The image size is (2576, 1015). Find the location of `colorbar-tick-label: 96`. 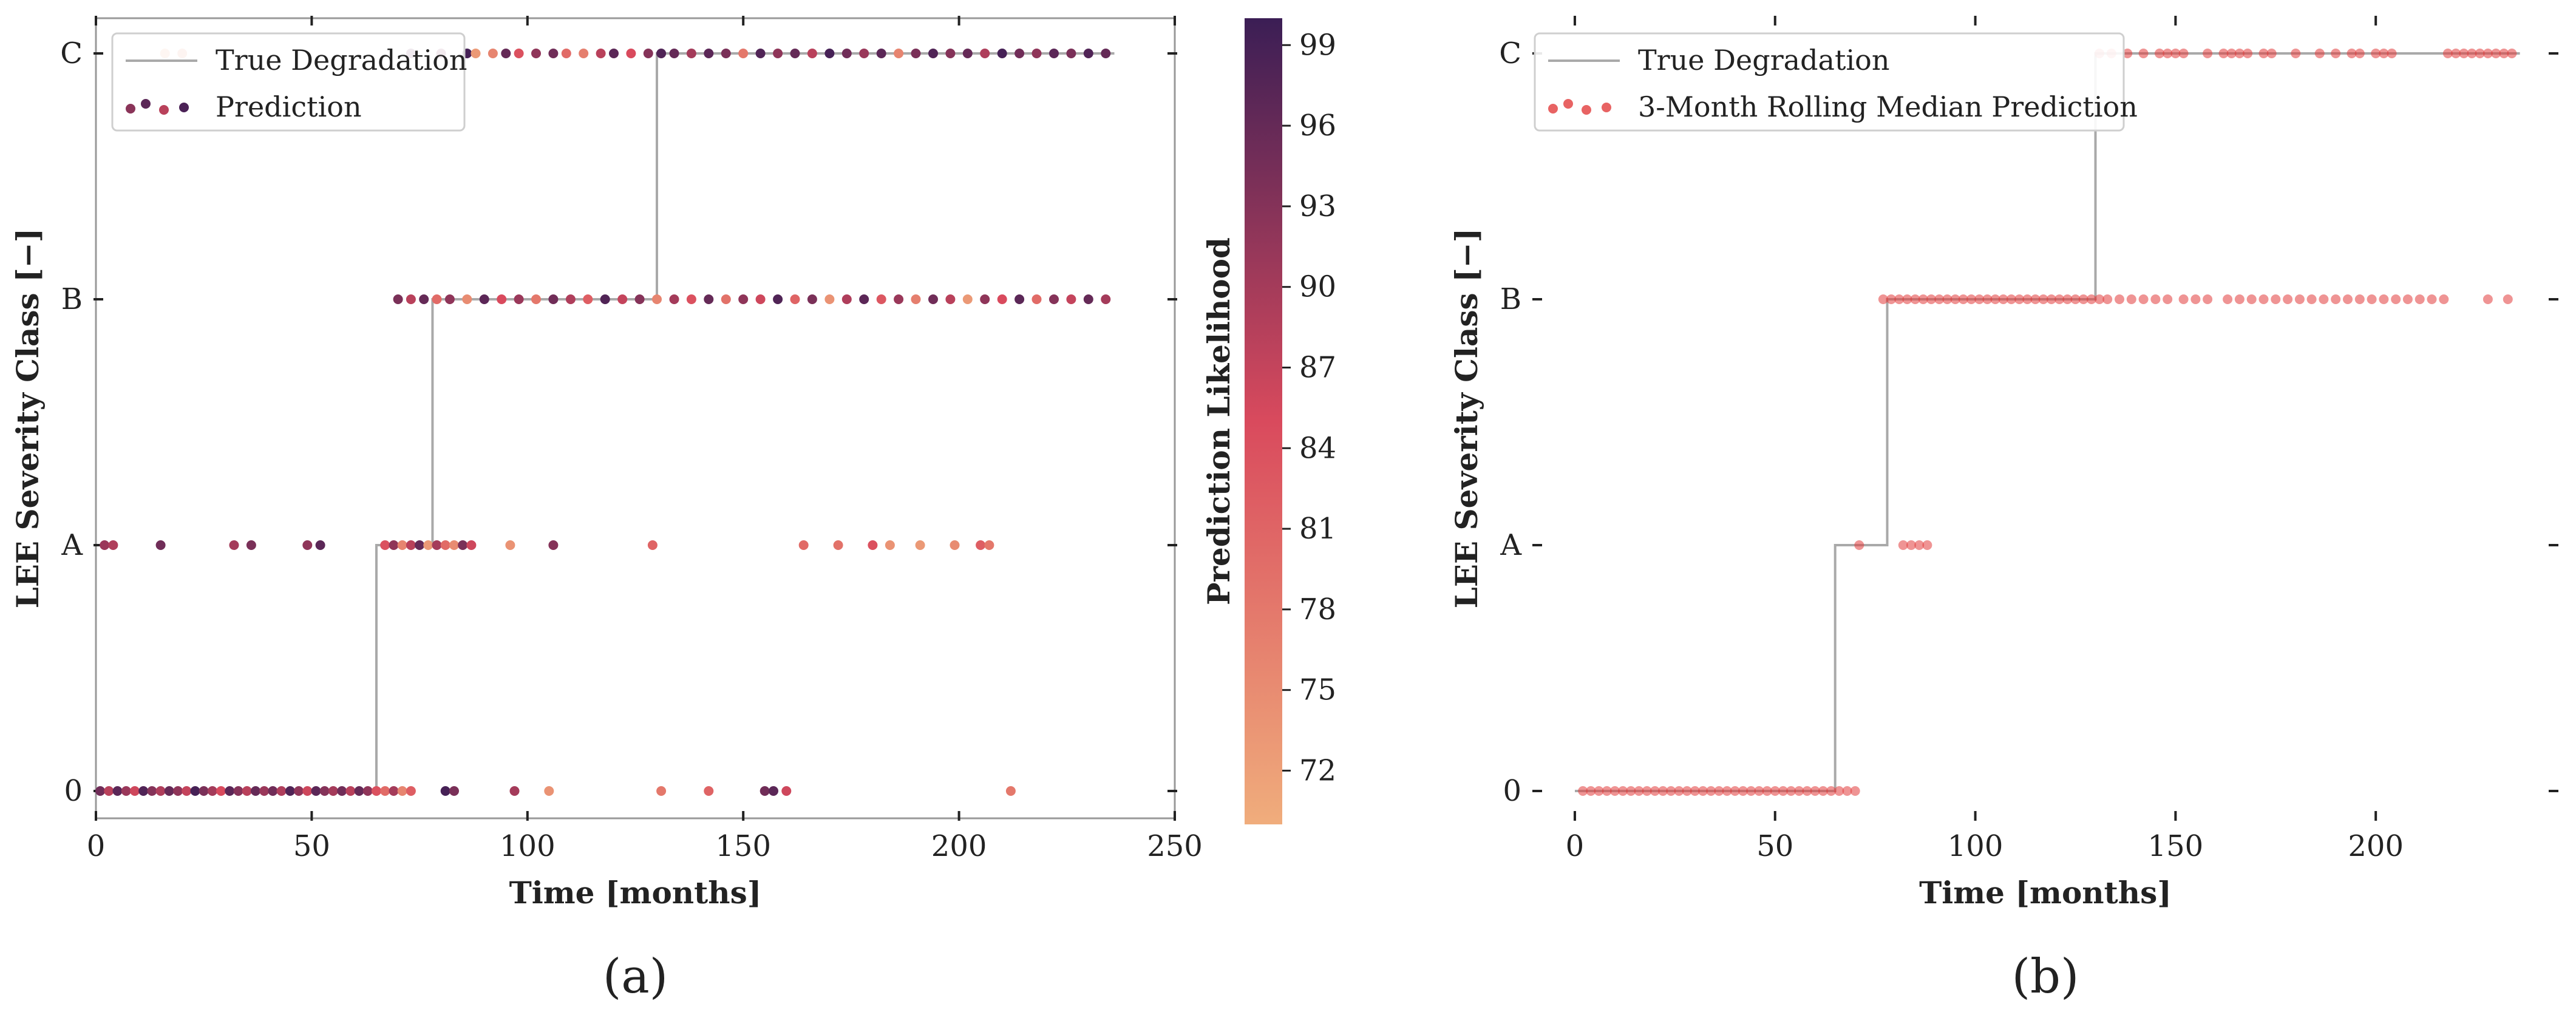

colorbar-tick-label: 96 is located at coordinates (1317, 126).